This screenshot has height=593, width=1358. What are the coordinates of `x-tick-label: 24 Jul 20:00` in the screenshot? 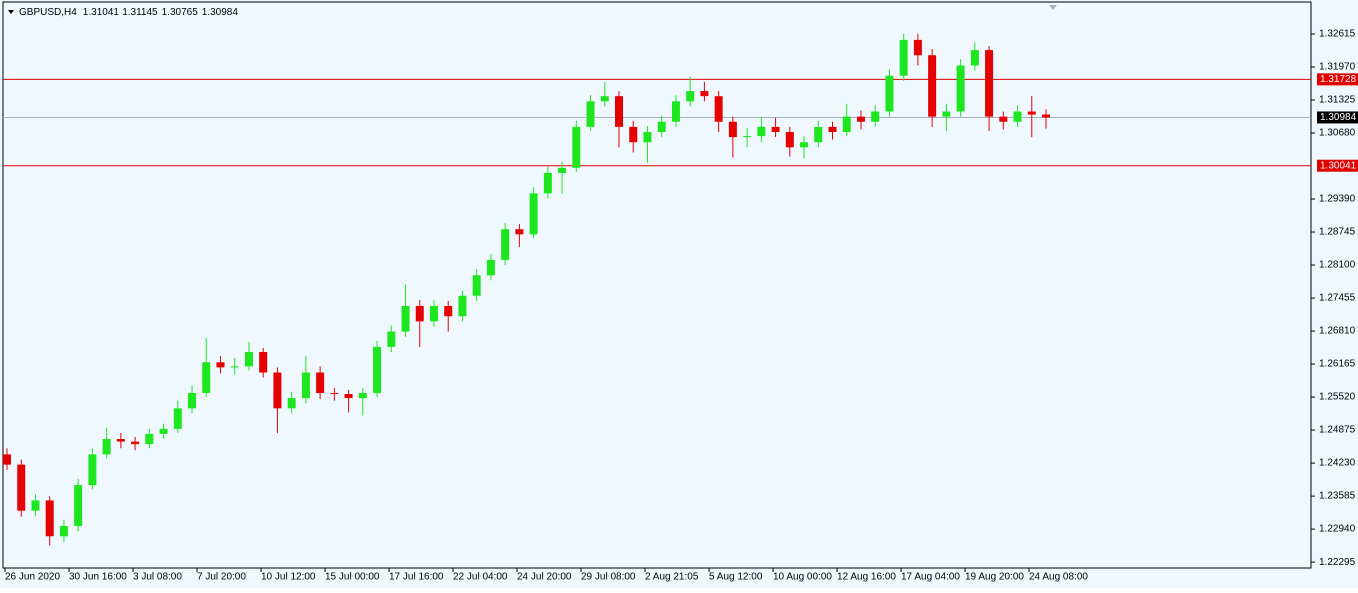 It's located at (544, 577).